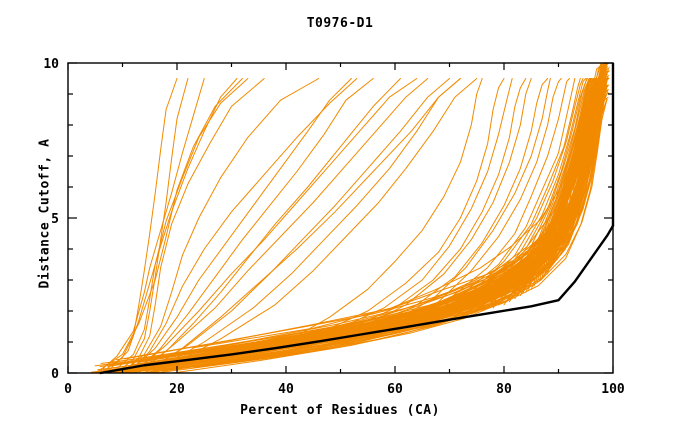 This screenshot has height=440, width=680. I want to click on x-tick-label: 0, so click(68, 389).